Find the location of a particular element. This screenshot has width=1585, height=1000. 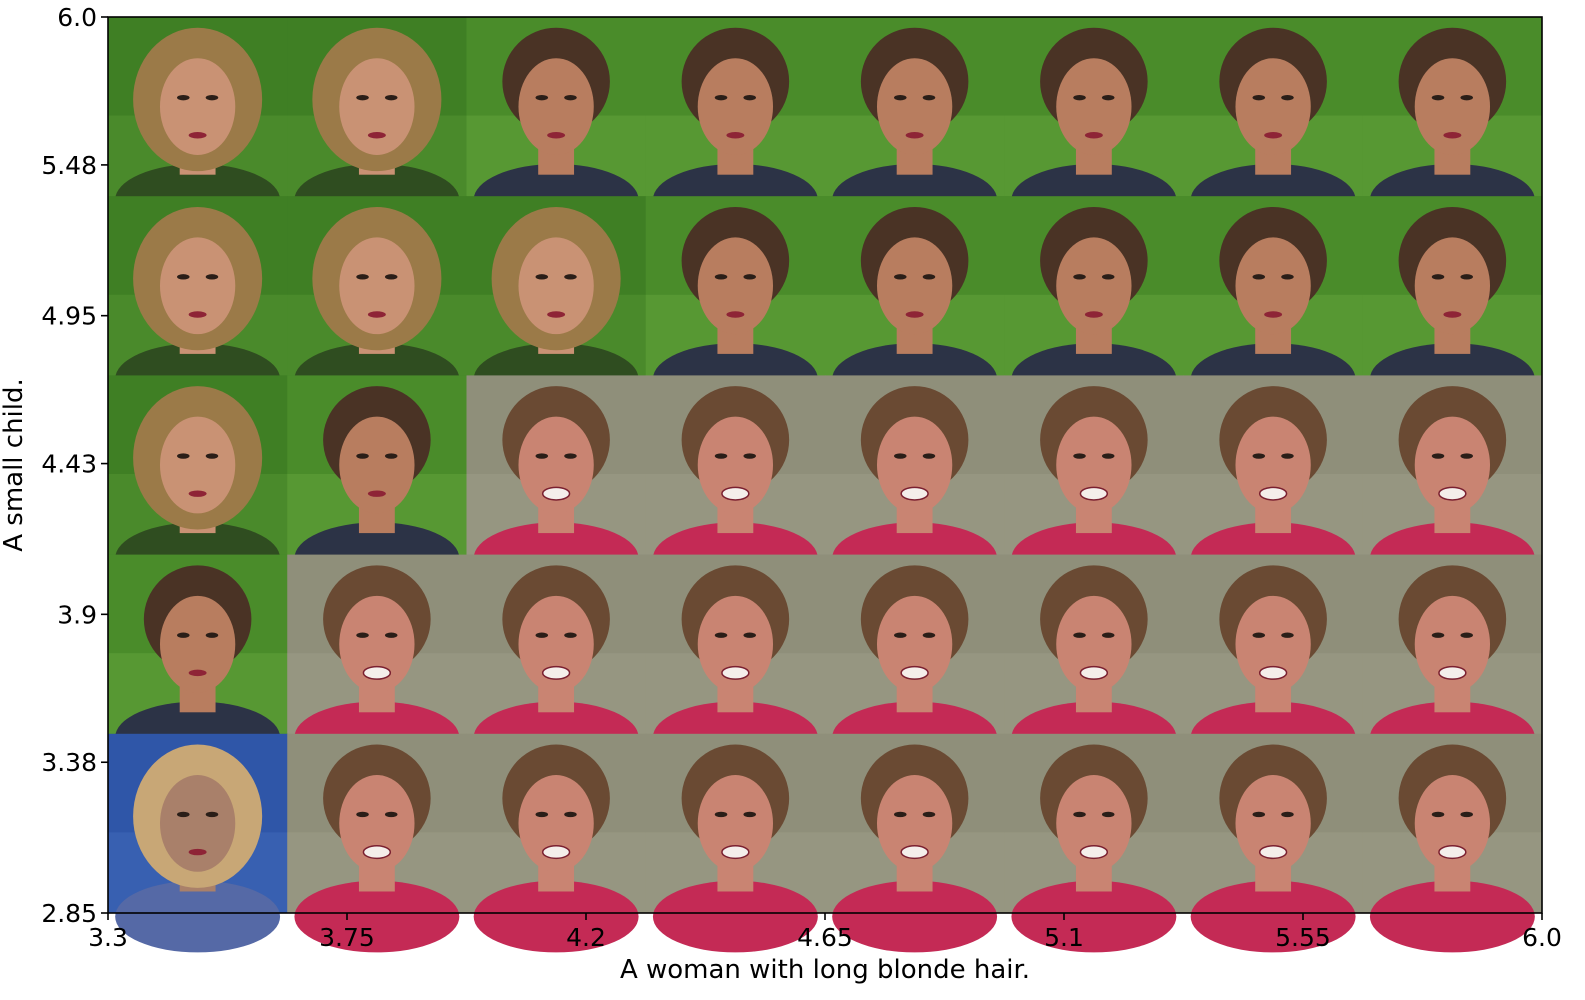

y-tick-label: 5.48 is located at coordinates (69, 165).